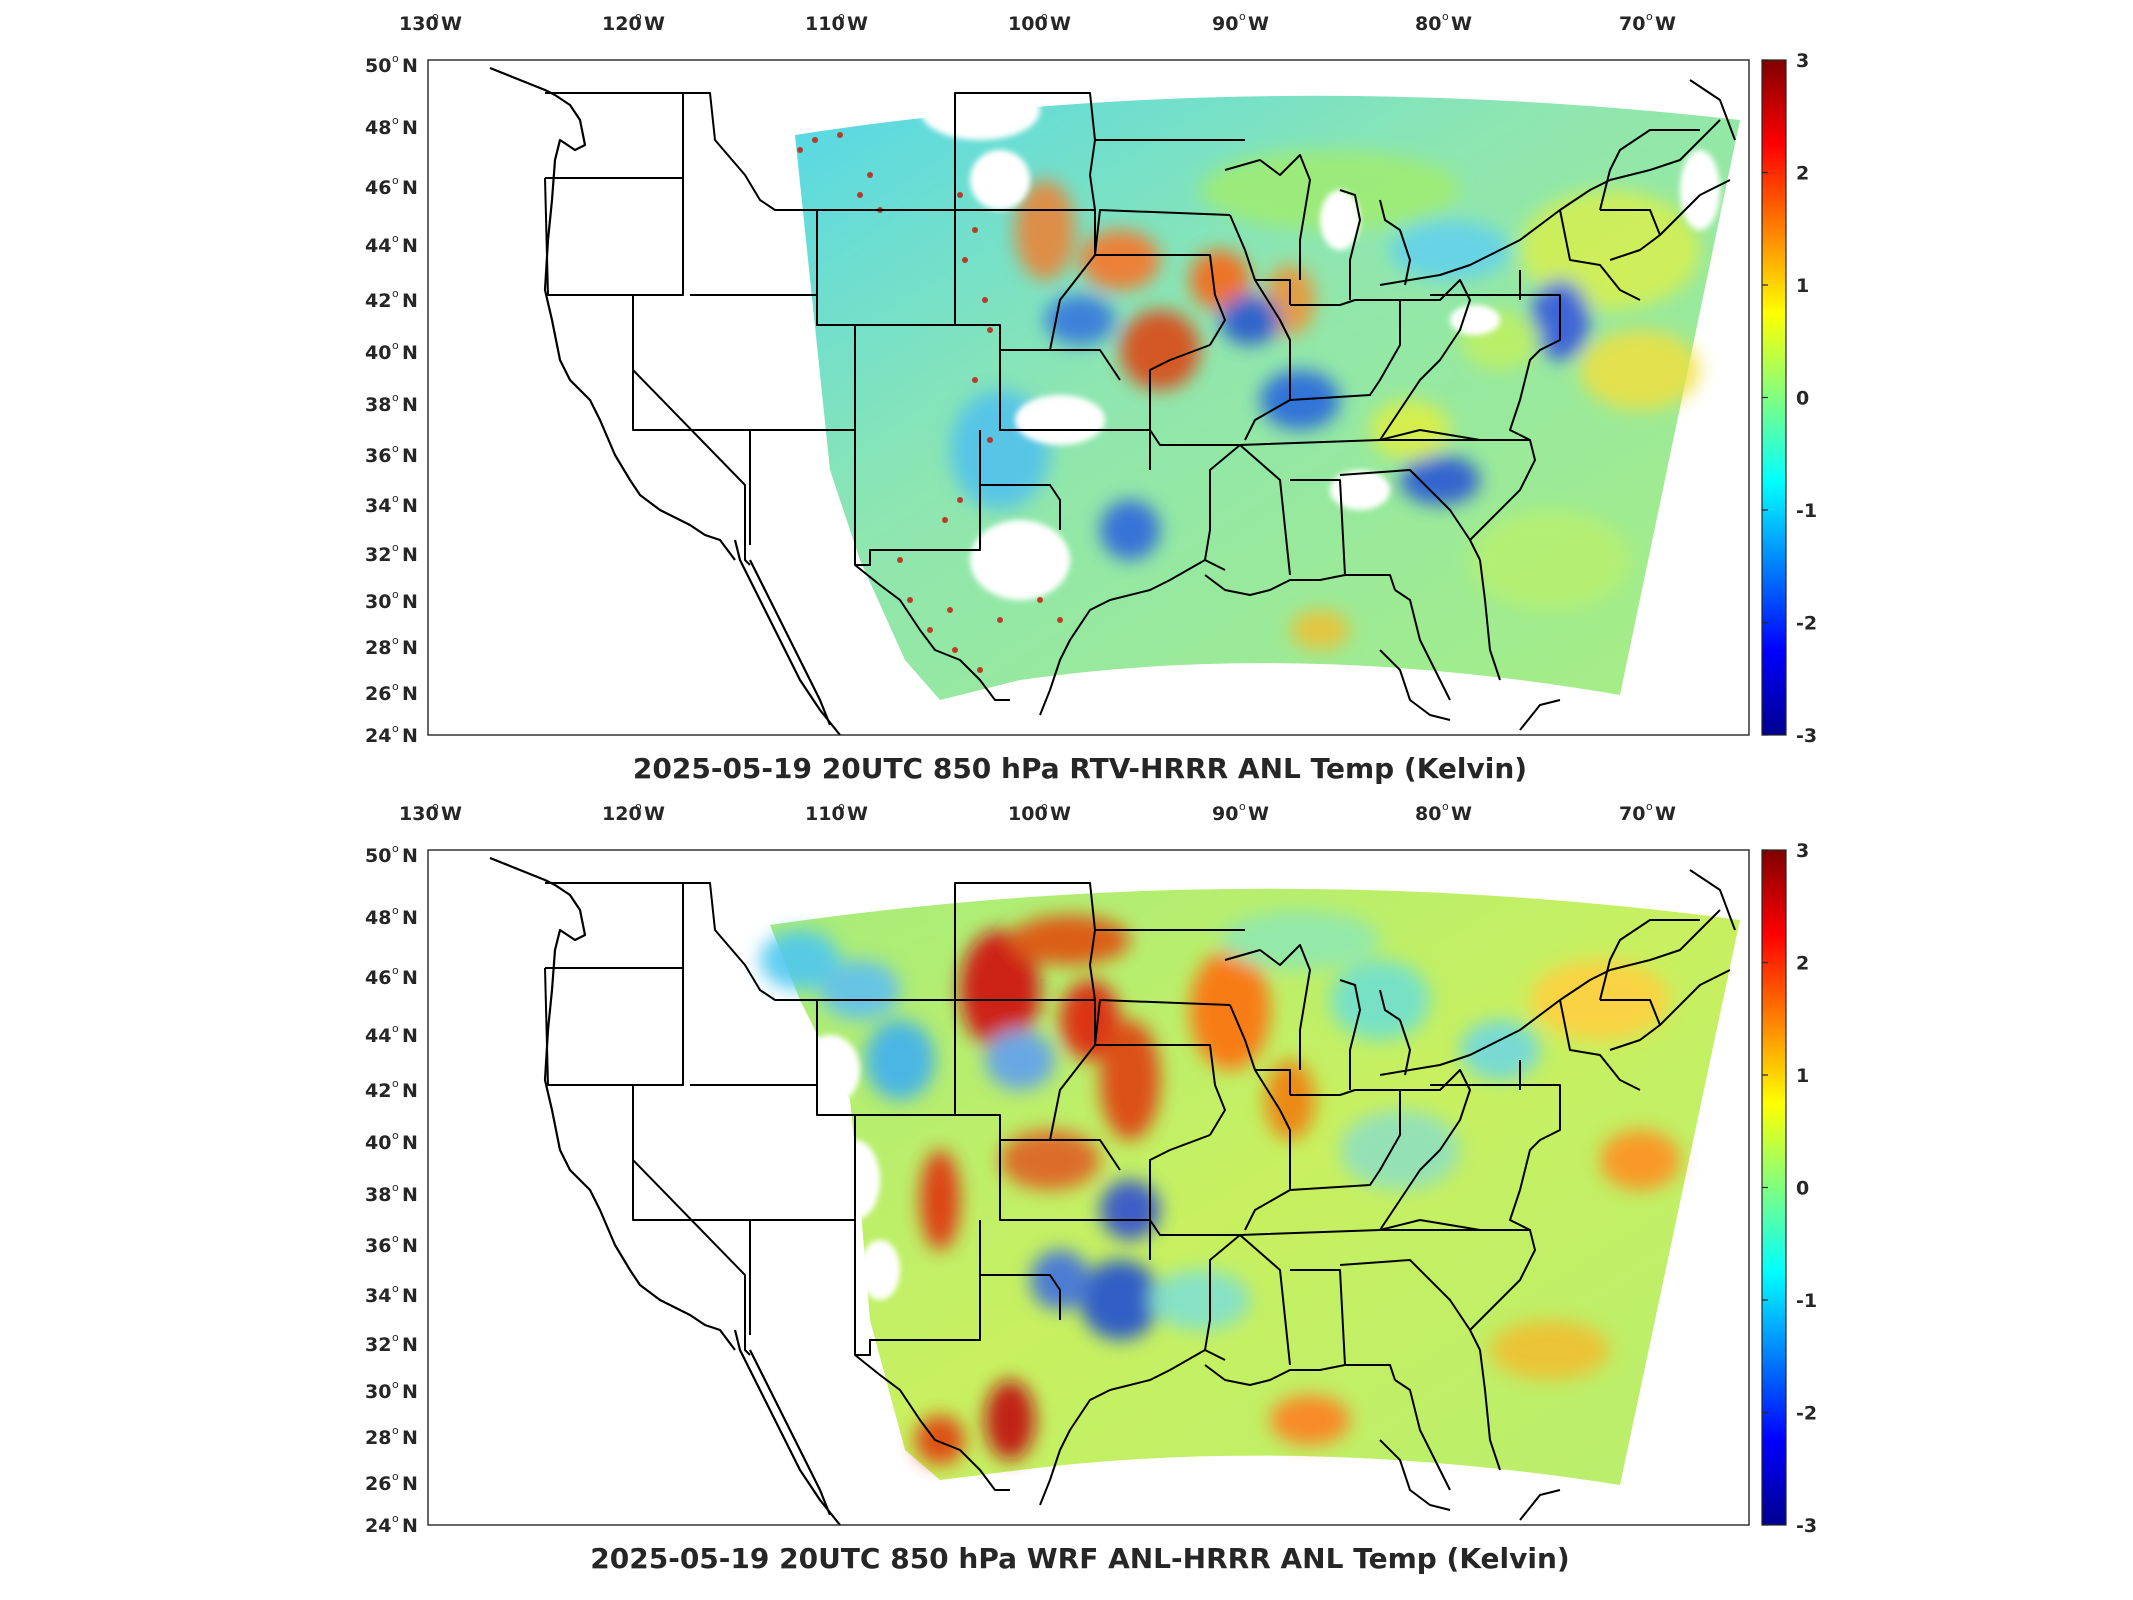  Describe the element at coordinates (378, 456) in the screenshot. I see `svg-text: 36` at that location.